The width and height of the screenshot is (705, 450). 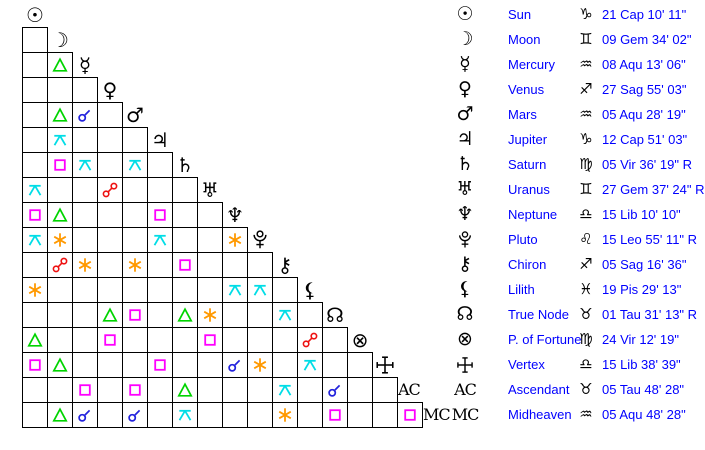 I want to click on legend-row-true-node: ☊ True Node ♉ 01 Tau 31' 13" R, so click(x=352, y=314).